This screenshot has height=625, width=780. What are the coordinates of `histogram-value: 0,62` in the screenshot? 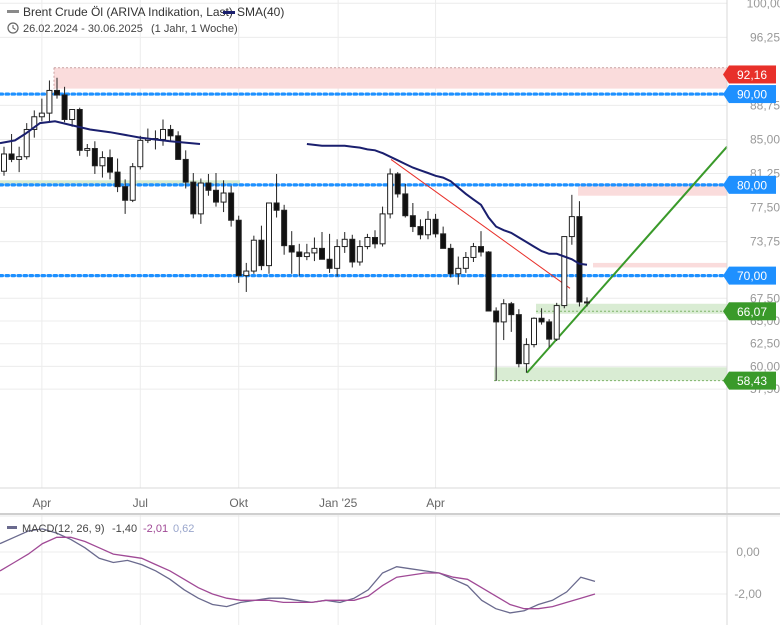 It's located at (183, 529).